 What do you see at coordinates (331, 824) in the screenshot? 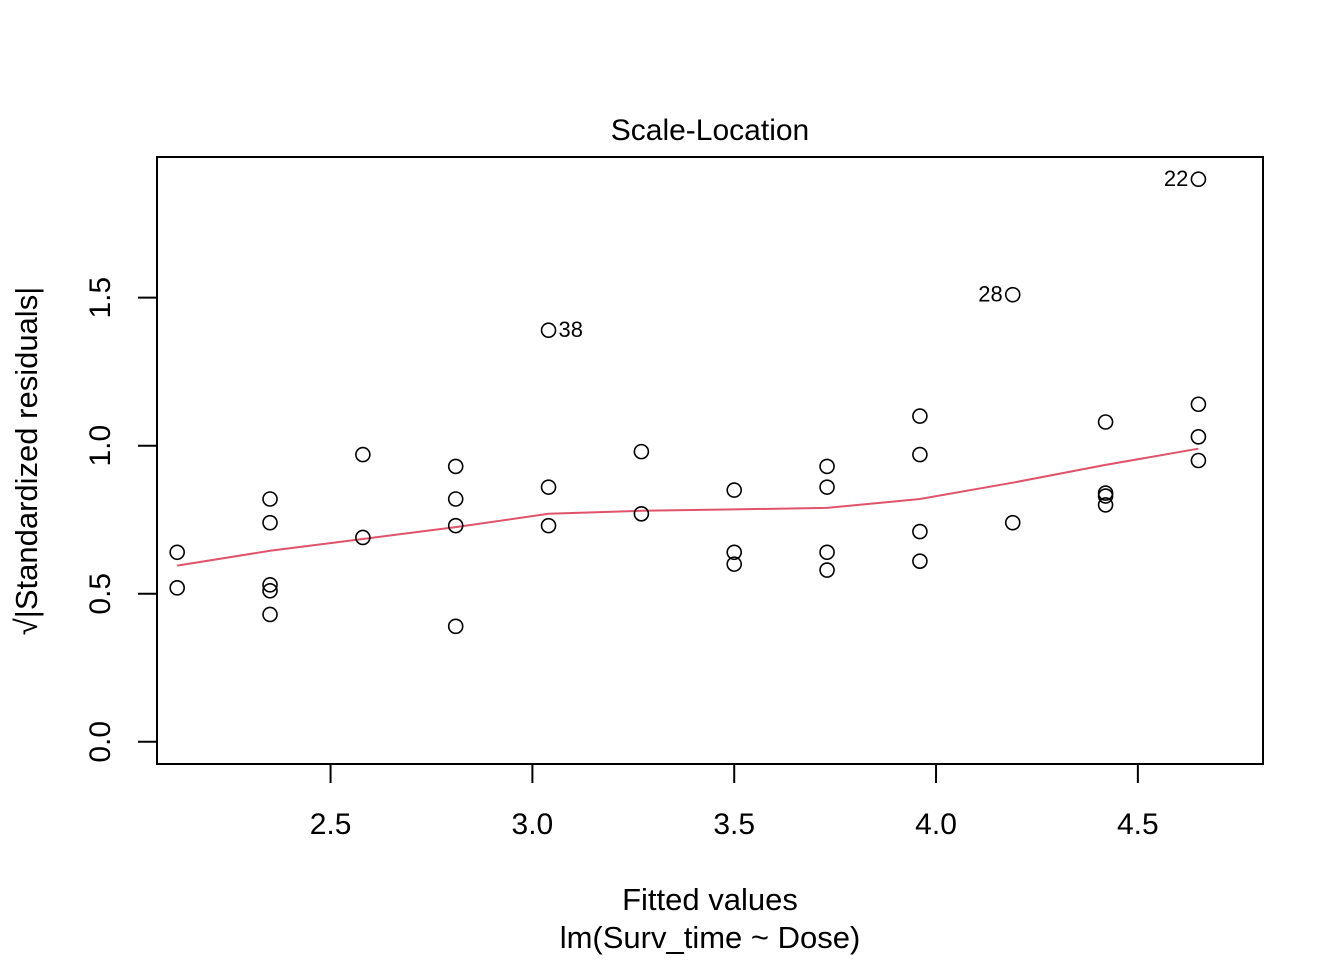
I see `x-tick-label: 2.5` at bounding box center [331, 824].